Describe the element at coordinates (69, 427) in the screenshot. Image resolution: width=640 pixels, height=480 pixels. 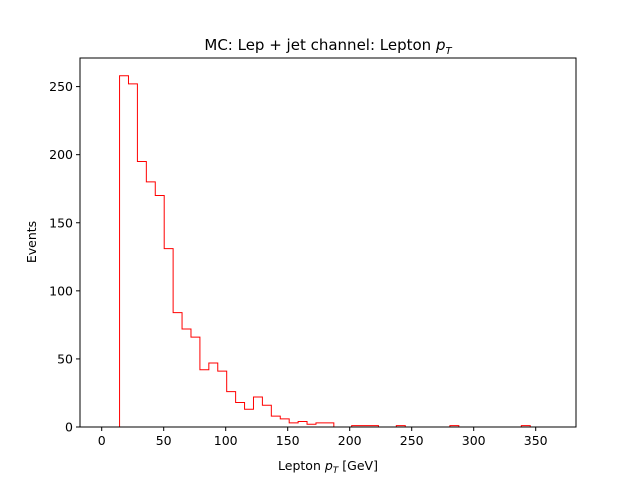
I see `y-tick-label: 0` at that location.